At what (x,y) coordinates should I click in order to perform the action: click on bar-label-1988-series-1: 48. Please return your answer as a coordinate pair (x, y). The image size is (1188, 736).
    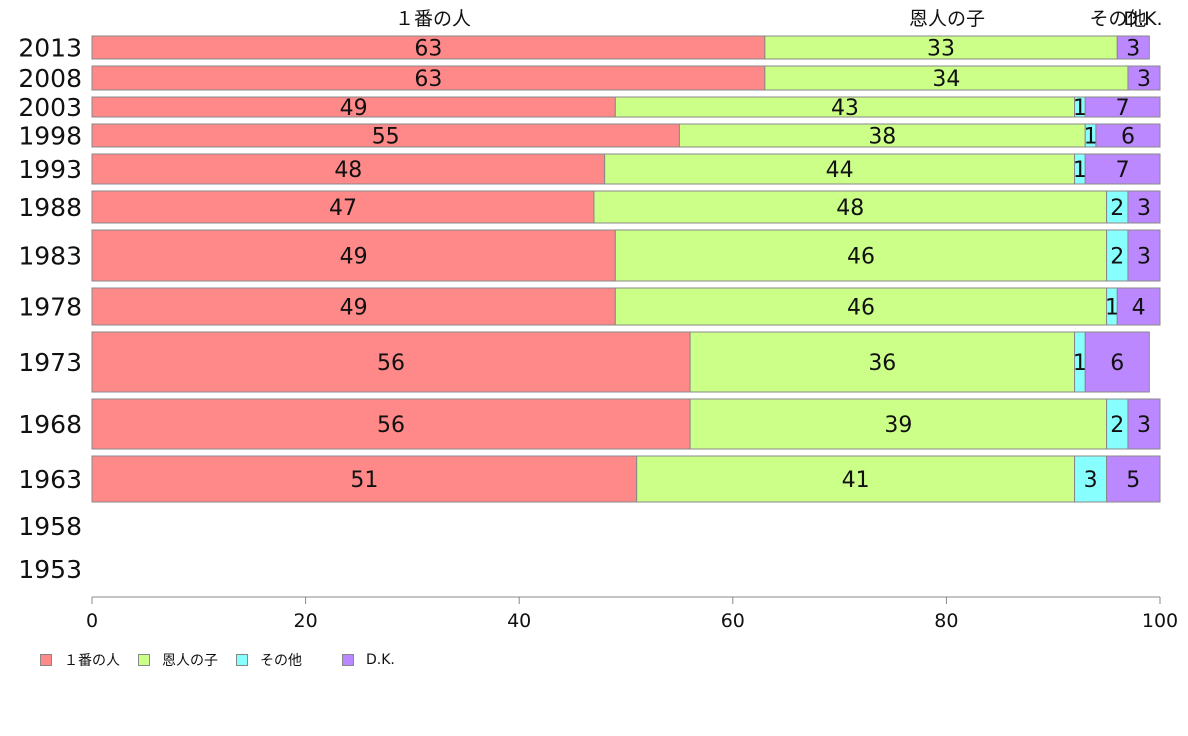
    Looking at the image, I should click on (850, 208).